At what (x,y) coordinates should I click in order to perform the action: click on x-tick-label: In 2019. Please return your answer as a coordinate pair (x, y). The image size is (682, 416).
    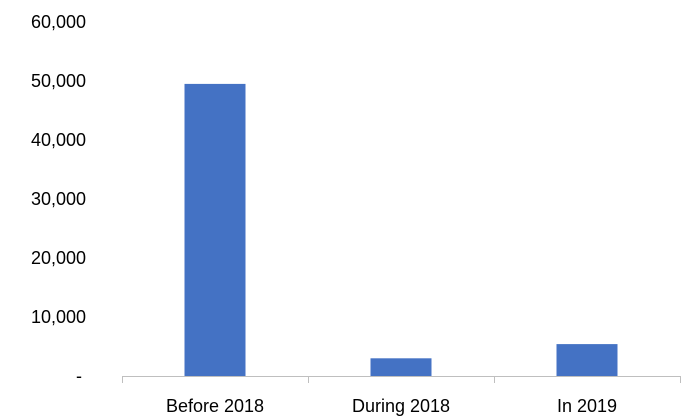
    Looking at the image, I should click on (587, 406).